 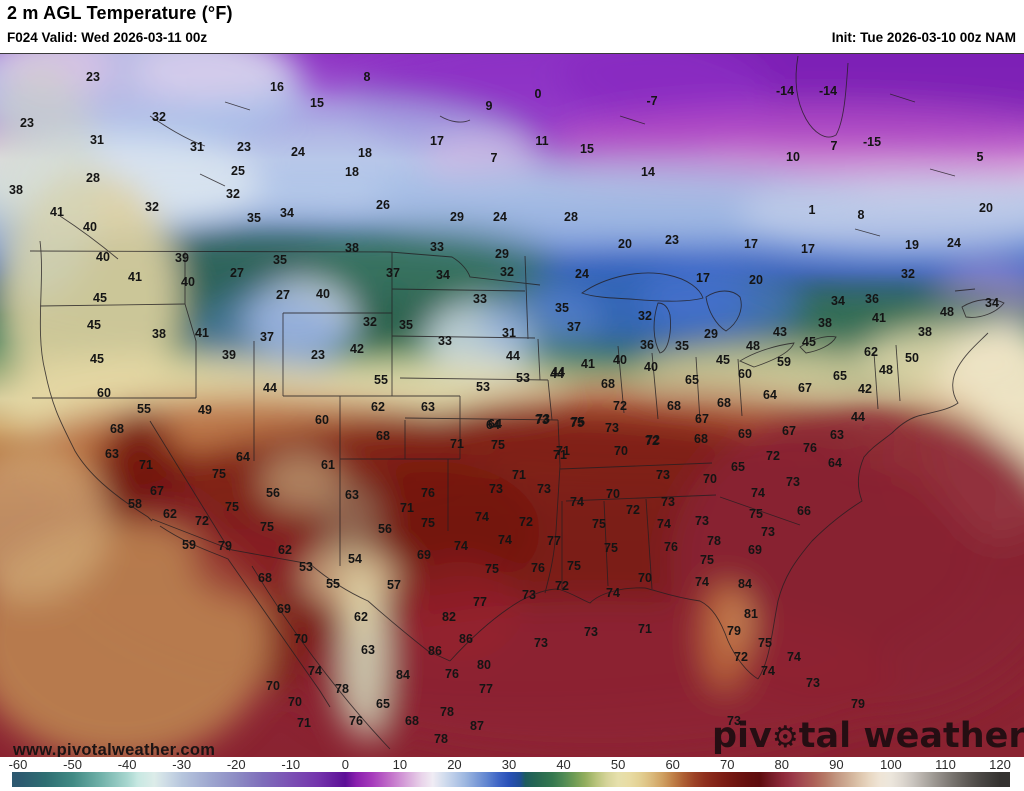 I want to click on temp-label: 58, so click(x=135, y=504).